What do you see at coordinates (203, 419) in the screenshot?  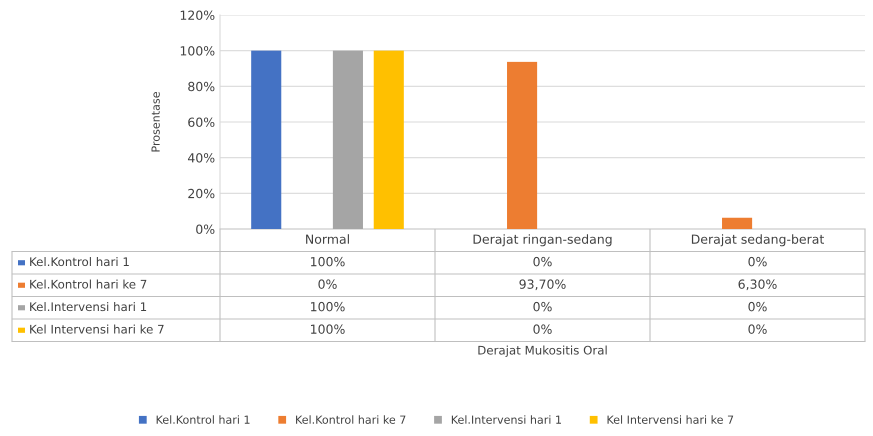 I see `text: Kel.Kontrol hari 1` at bounding box center [203, 419].